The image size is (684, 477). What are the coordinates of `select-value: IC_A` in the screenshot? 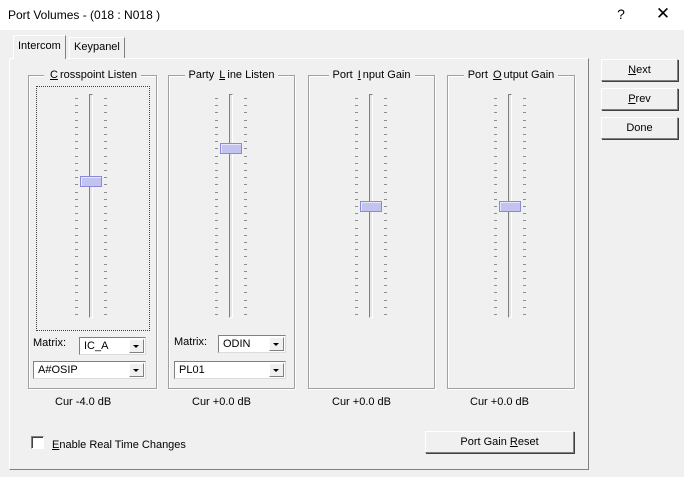 It's located at (96, 346).